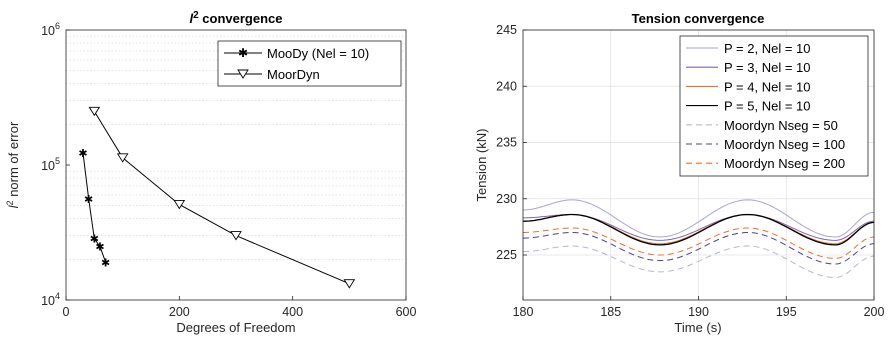 The width and height of the screenshot is (888, 339). I want to click on x-tick-label-right: 180, so click(523, 312).